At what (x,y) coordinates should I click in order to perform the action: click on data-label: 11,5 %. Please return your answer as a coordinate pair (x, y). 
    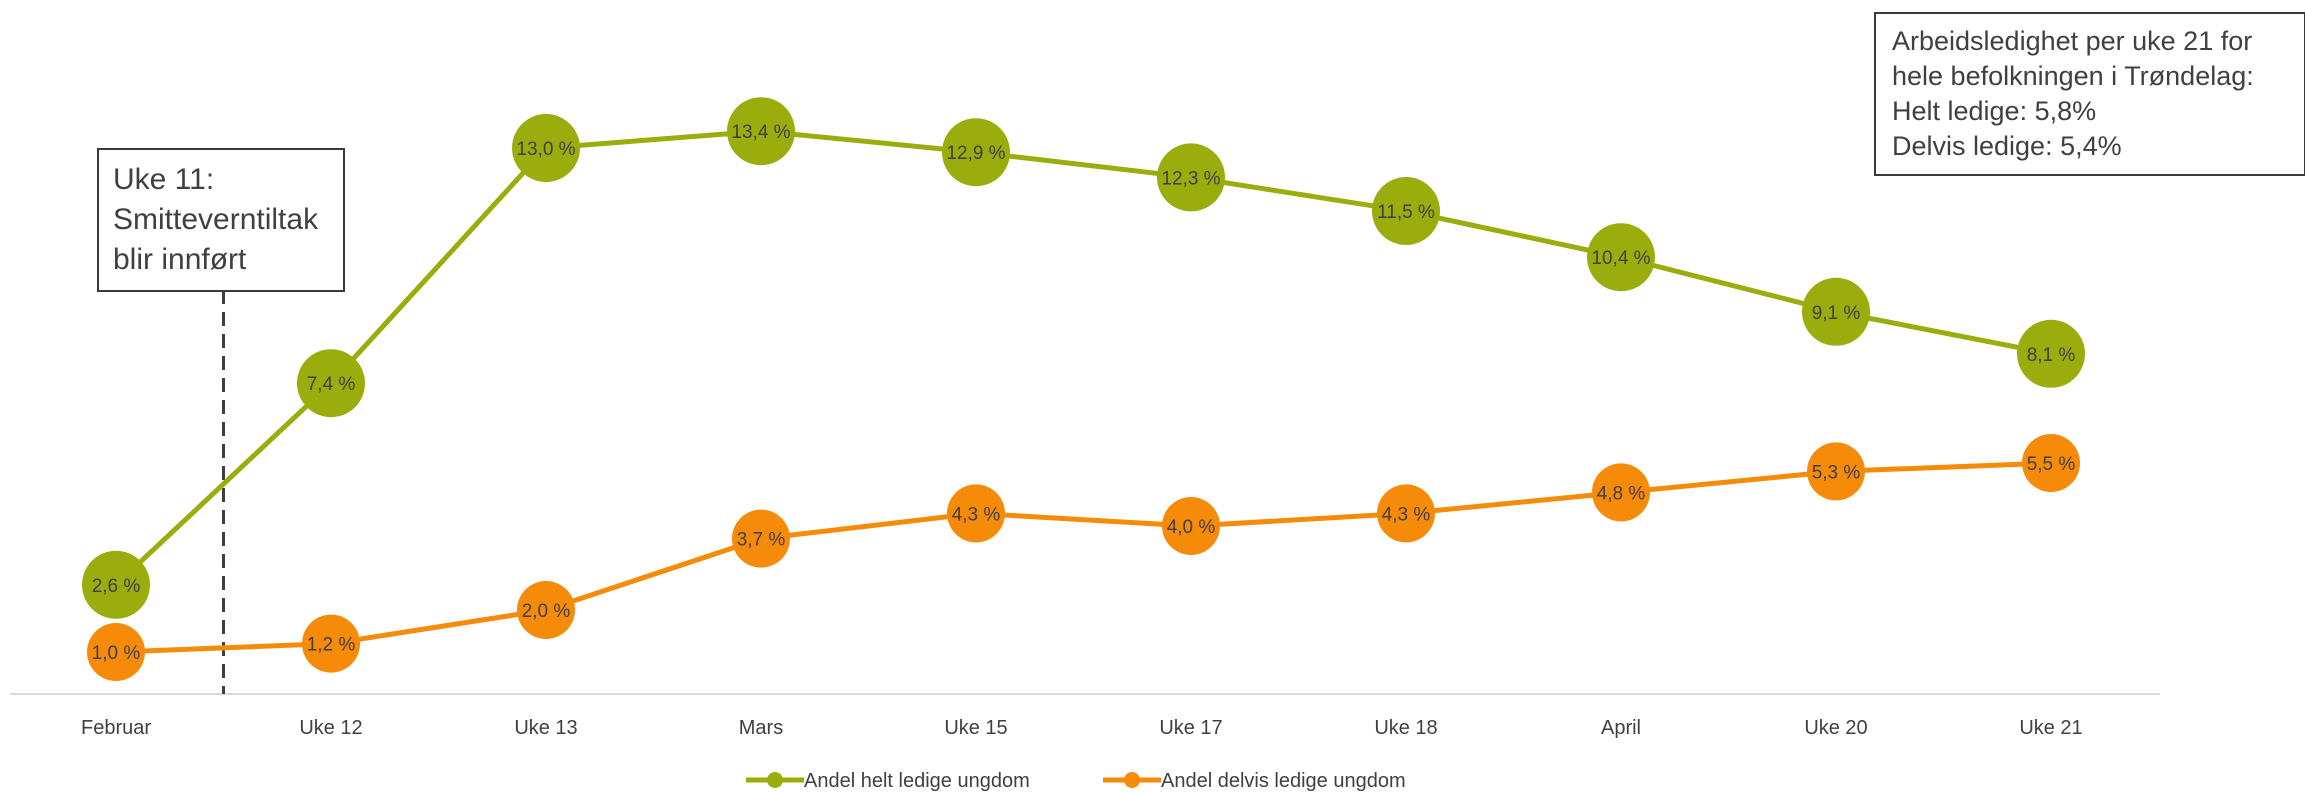
    Looking at the image, I should click on (1406, 212).